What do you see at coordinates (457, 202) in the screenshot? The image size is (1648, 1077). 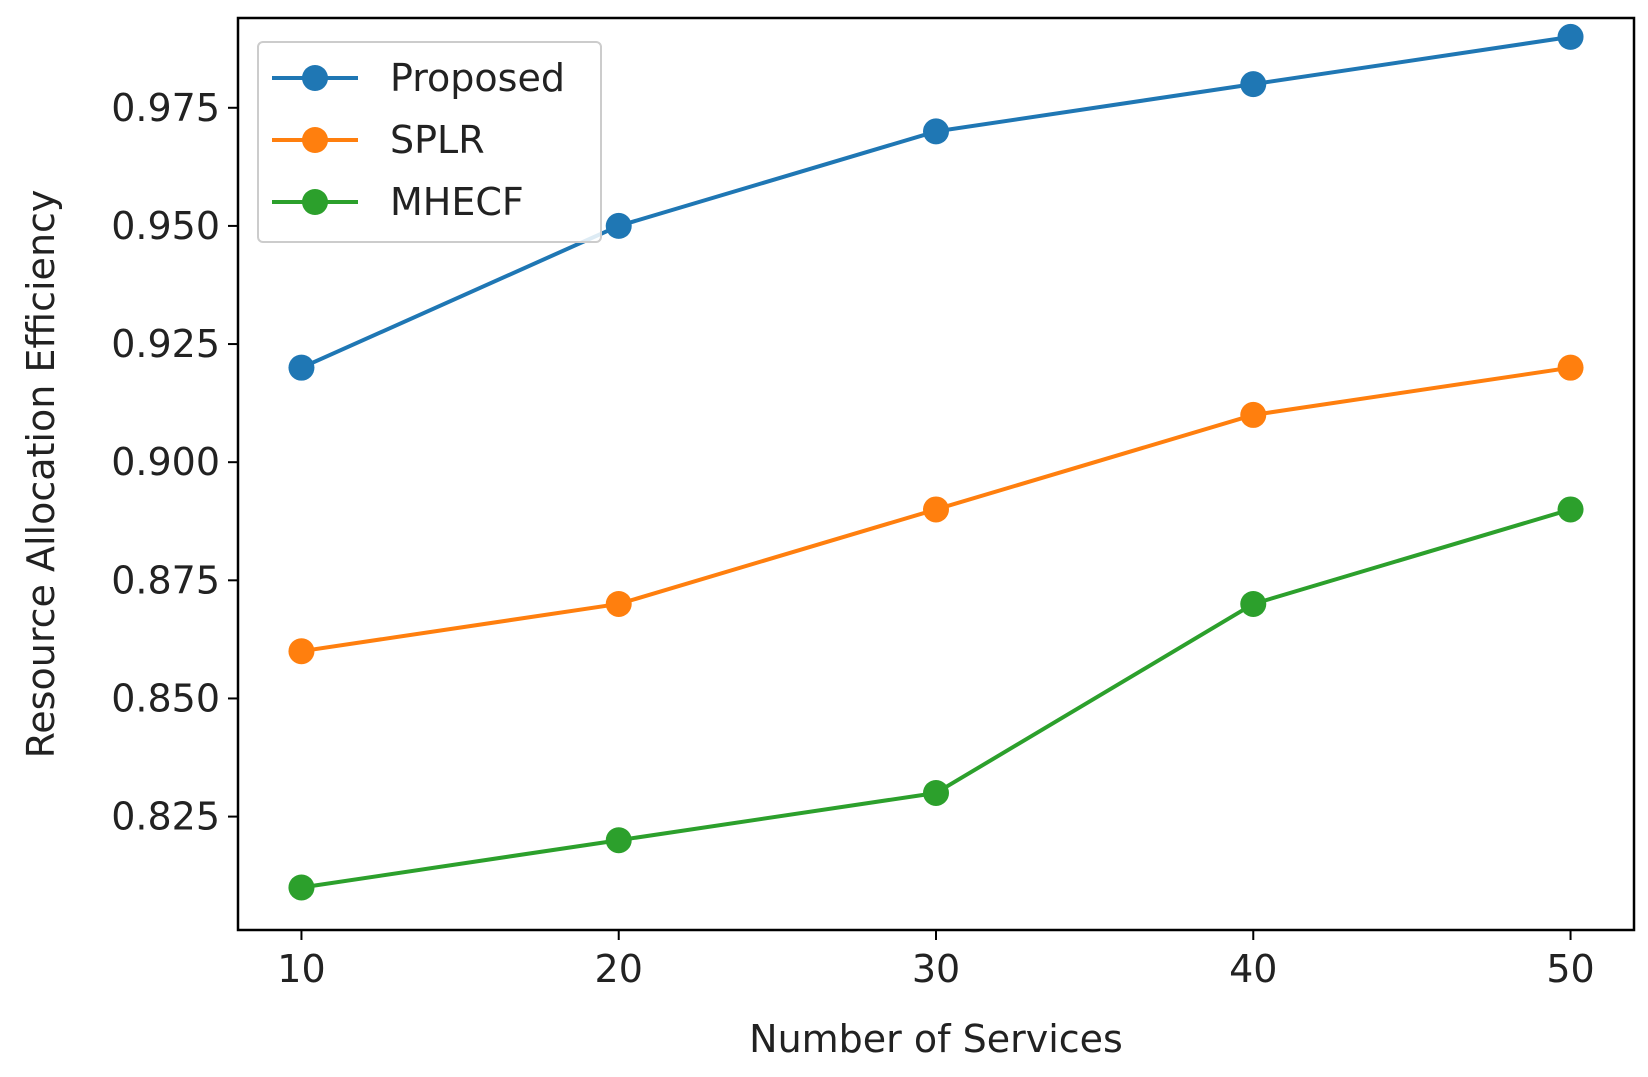 I see `legend-label-mhecf: MHECF` at bounding box center [457, 202].